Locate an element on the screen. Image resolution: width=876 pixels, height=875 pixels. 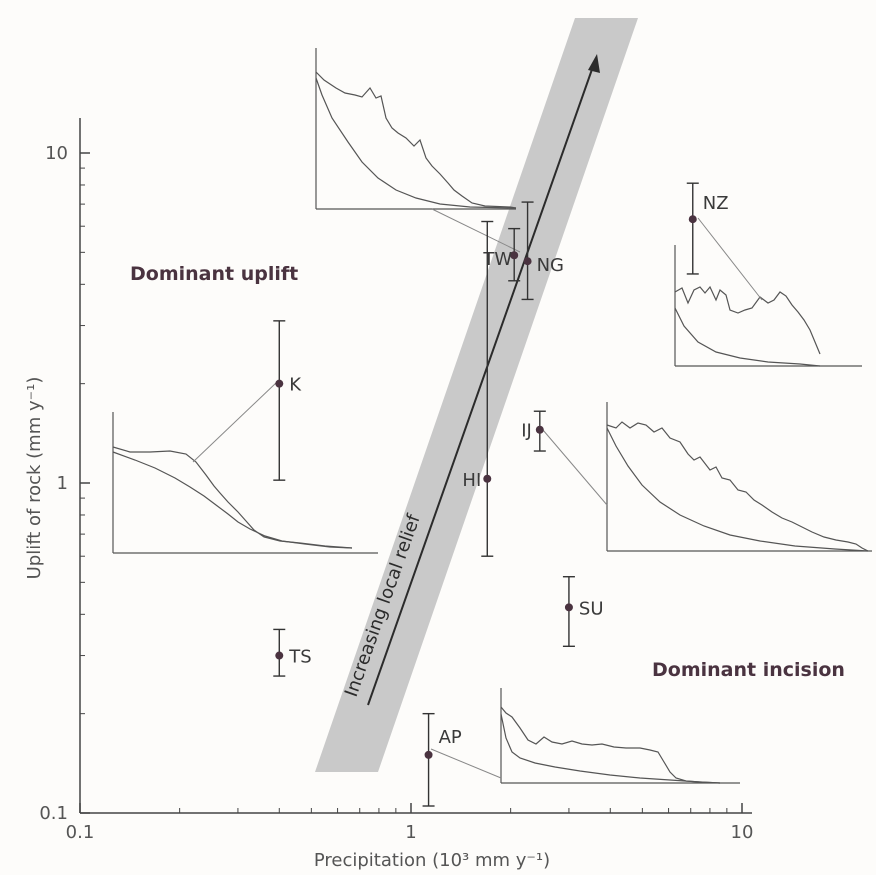
point-label-nz: NZ is located at coordinates (716, 203).